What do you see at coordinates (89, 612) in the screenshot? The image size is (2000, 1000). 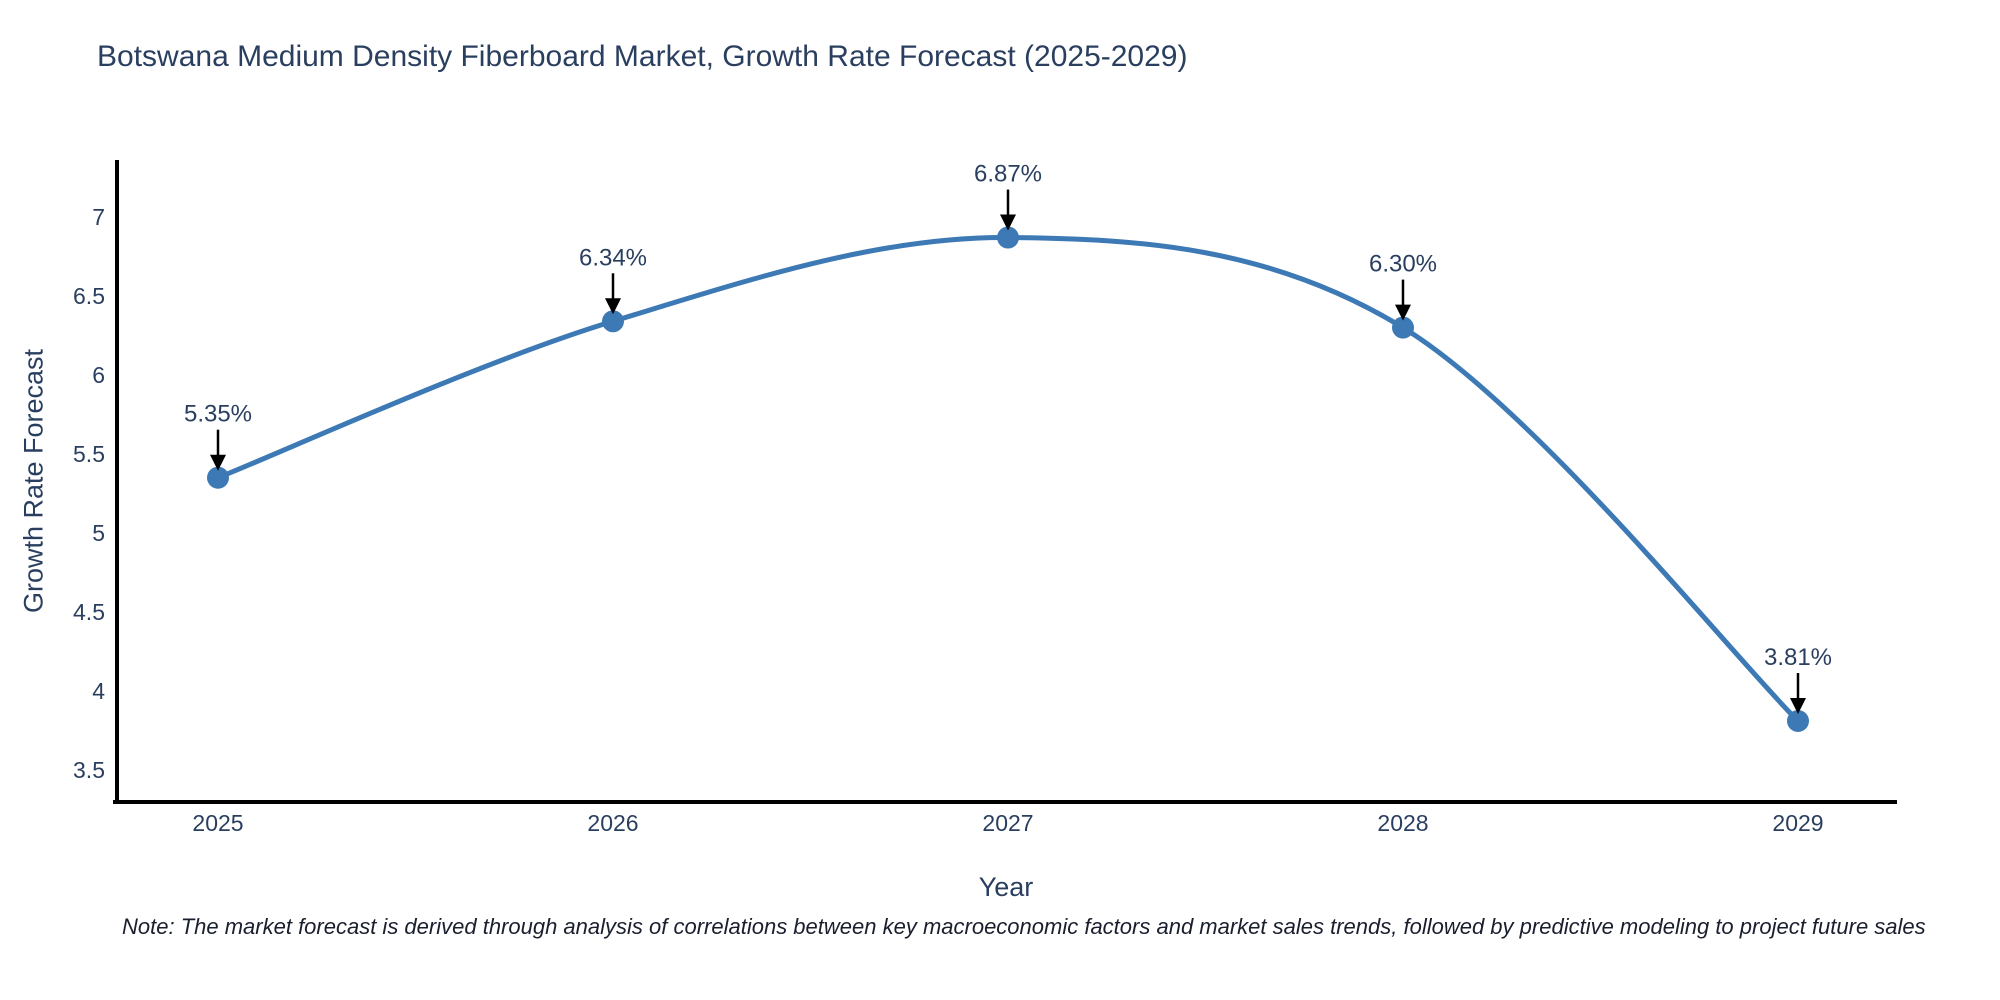 I see `y-tick-label: 4.5` at bounding box center [89, 612].